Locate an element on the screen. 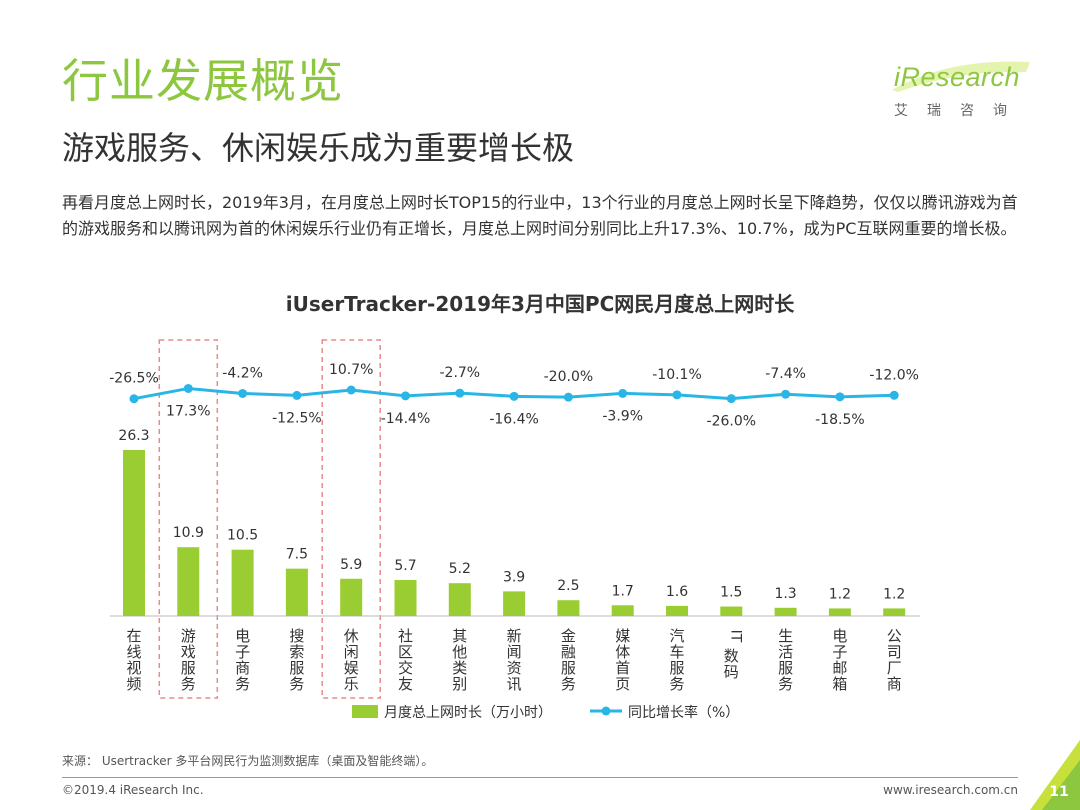 The image size is (1080, 810). growth-label: -10.1% is located at coordinates (677, 375).